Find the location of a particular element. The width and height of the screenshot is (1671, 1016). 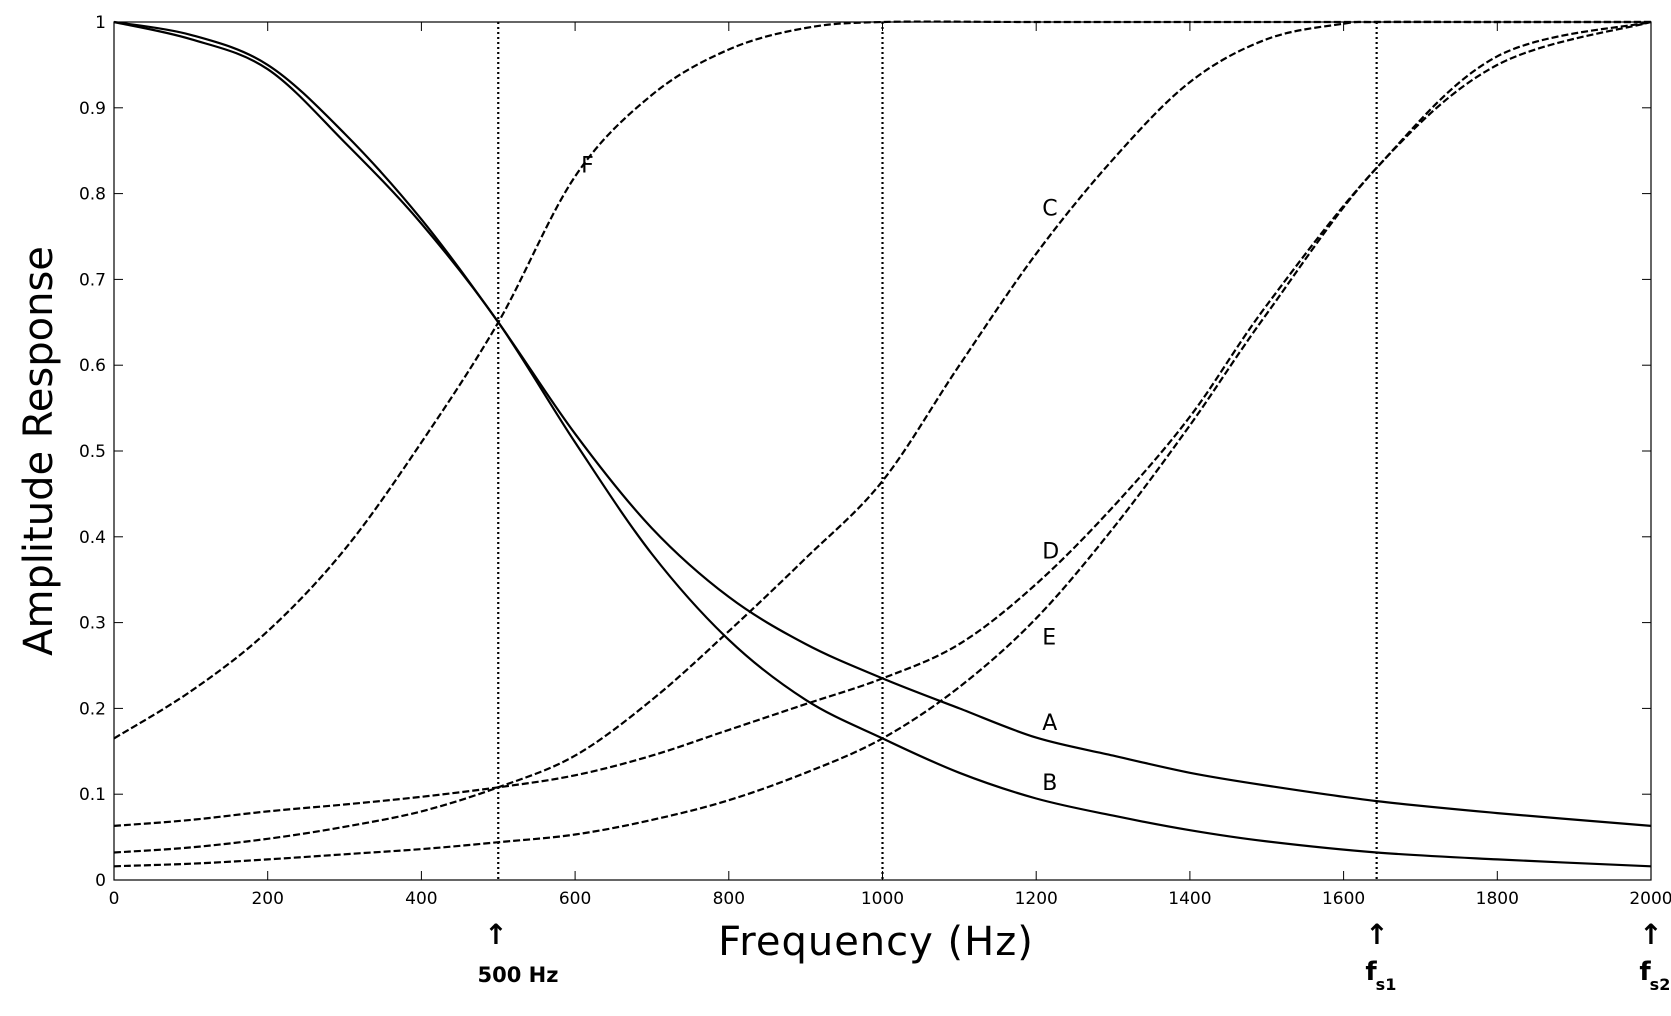

annotation-500hz: 500 Hz is located at coordinates (518, 975).